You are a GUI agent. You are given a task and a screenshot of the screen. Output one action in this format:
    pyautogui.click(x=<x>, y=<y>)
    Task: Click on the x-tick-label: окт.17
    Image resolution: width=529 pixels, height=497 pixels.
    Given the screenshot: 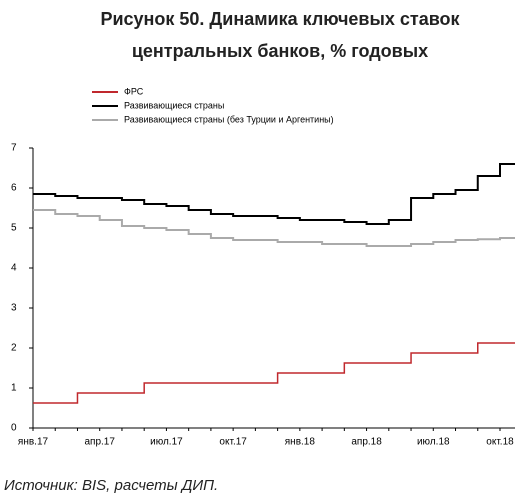 What is the action you would take?
    pyautogui.click(x=233, y=442)
    